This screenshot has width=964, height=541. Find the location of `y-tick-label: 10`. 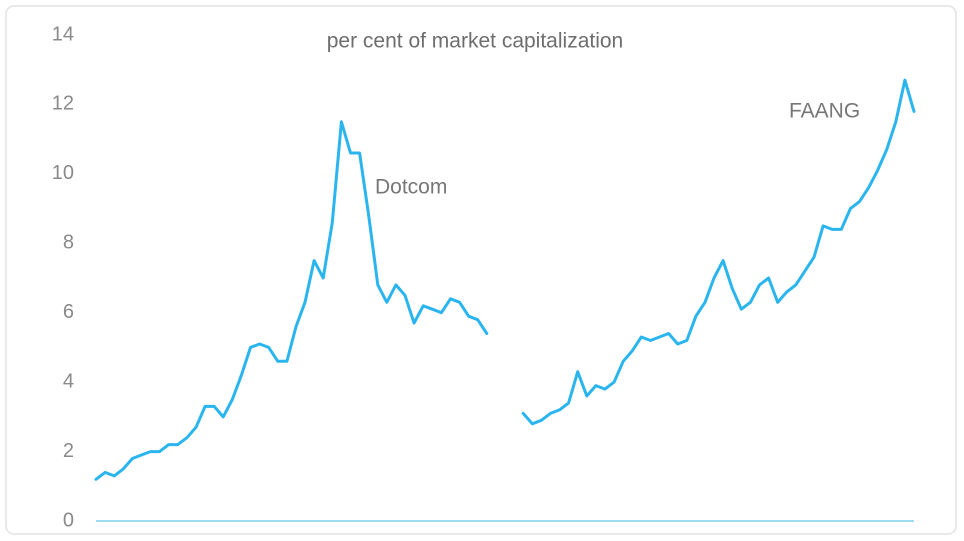

y-tick-label: 10 is located at coordinates (63, 173).